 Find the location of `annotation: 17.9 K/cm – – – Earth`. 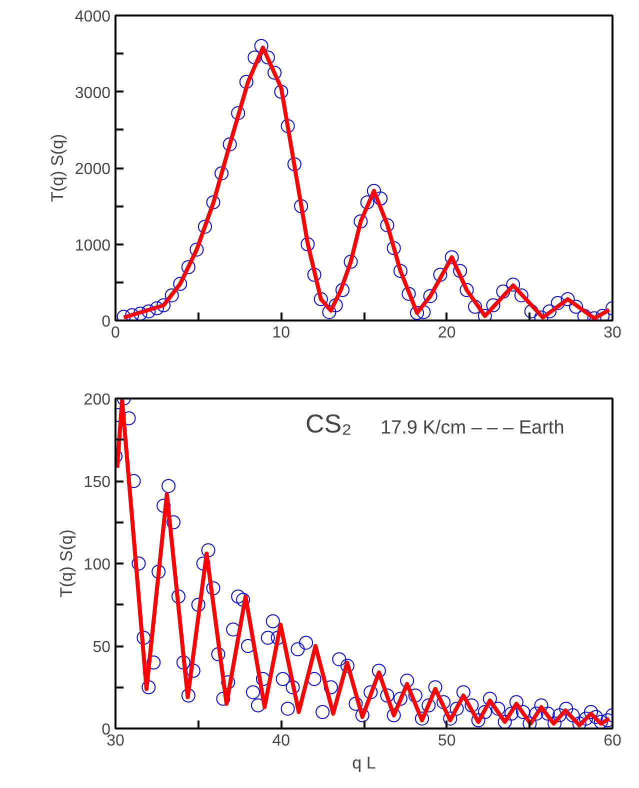

annotation: 17.9 K/cm – – – Earth is located at coordinates (472, 428).